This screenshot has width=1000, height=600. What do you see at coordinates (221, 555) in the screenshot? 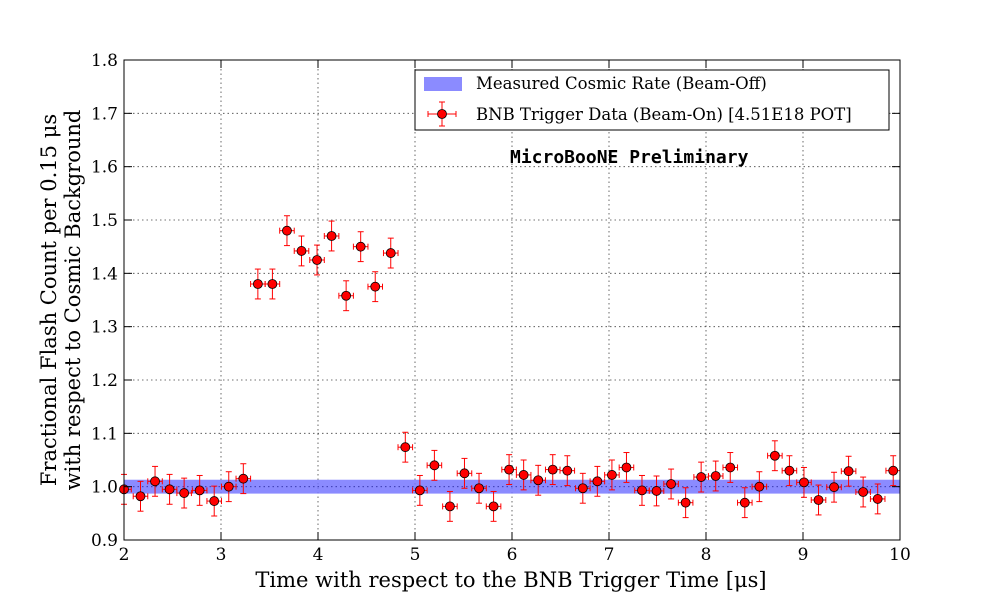
I see `x-tick-label: 3` at bounding box center [221, 555].